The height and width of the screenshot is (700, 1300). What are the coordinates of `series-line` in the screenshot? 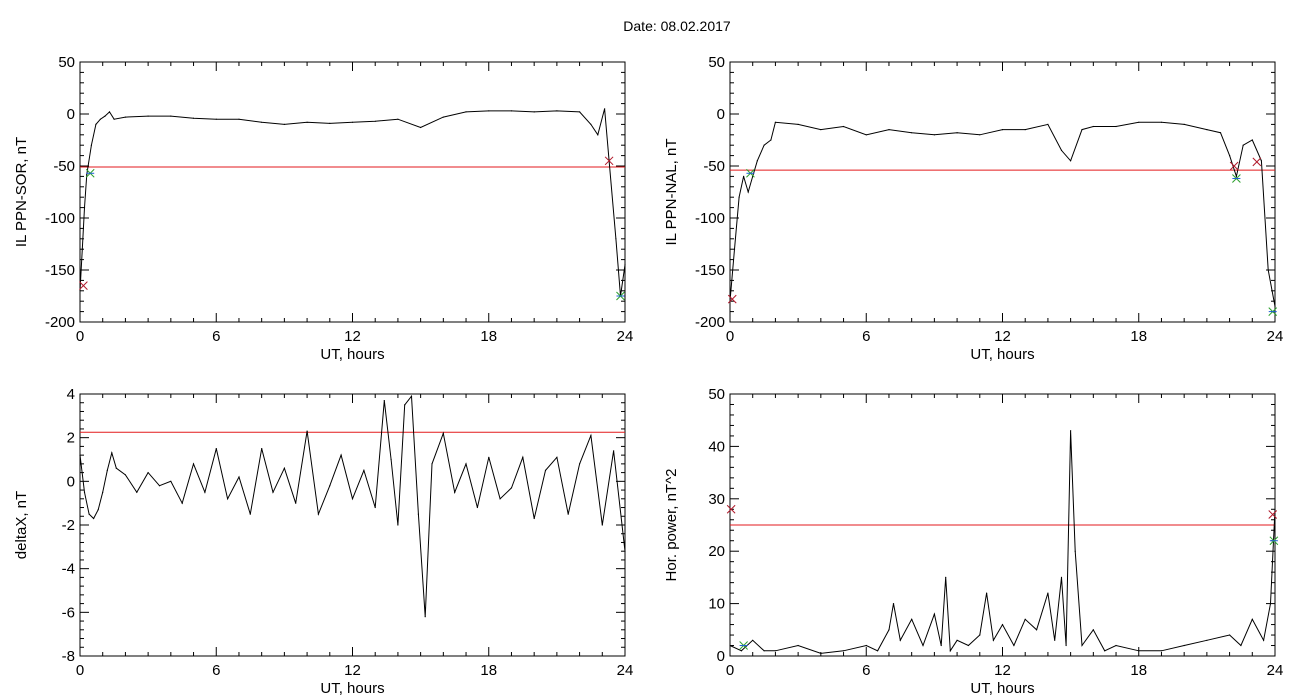 It's located at (352, 202).